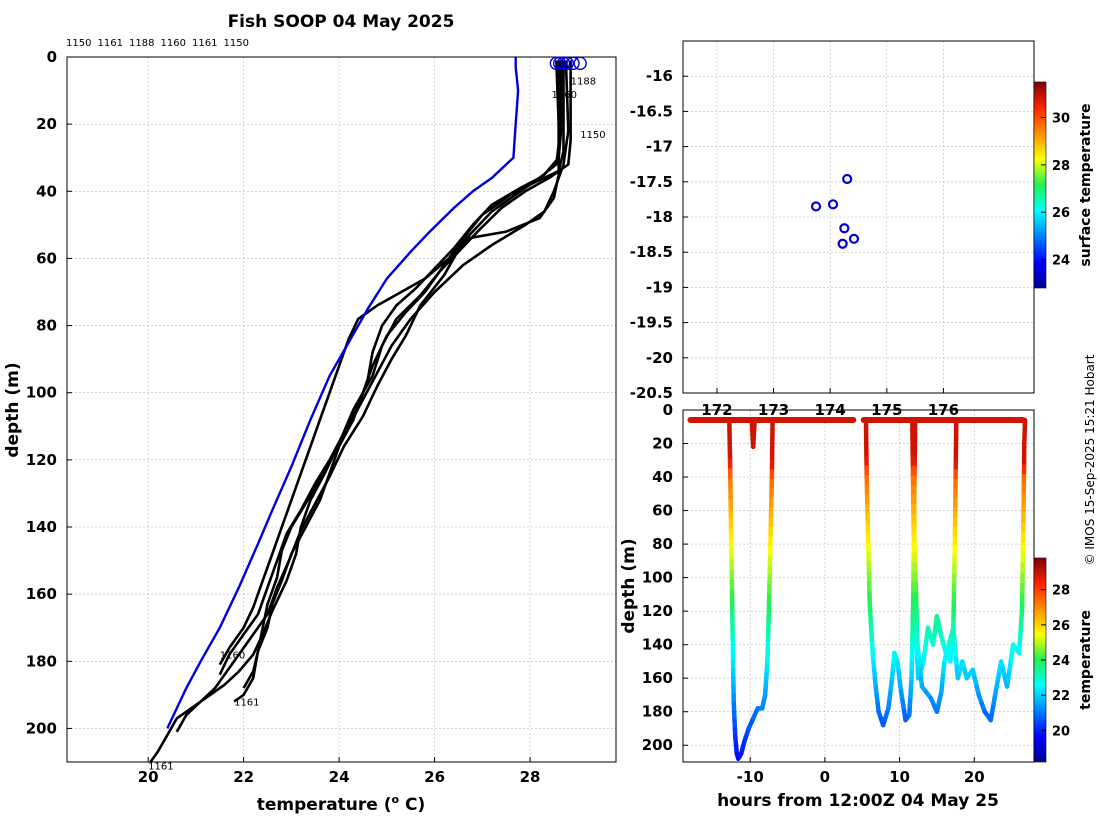 Image resolution: width=1100 pixels, height=820 pixels. What do you see at coordinates (651, 111) in the screenshot?
I see `map-y-tick-label: -16.5` at bounding box center [651, 111].